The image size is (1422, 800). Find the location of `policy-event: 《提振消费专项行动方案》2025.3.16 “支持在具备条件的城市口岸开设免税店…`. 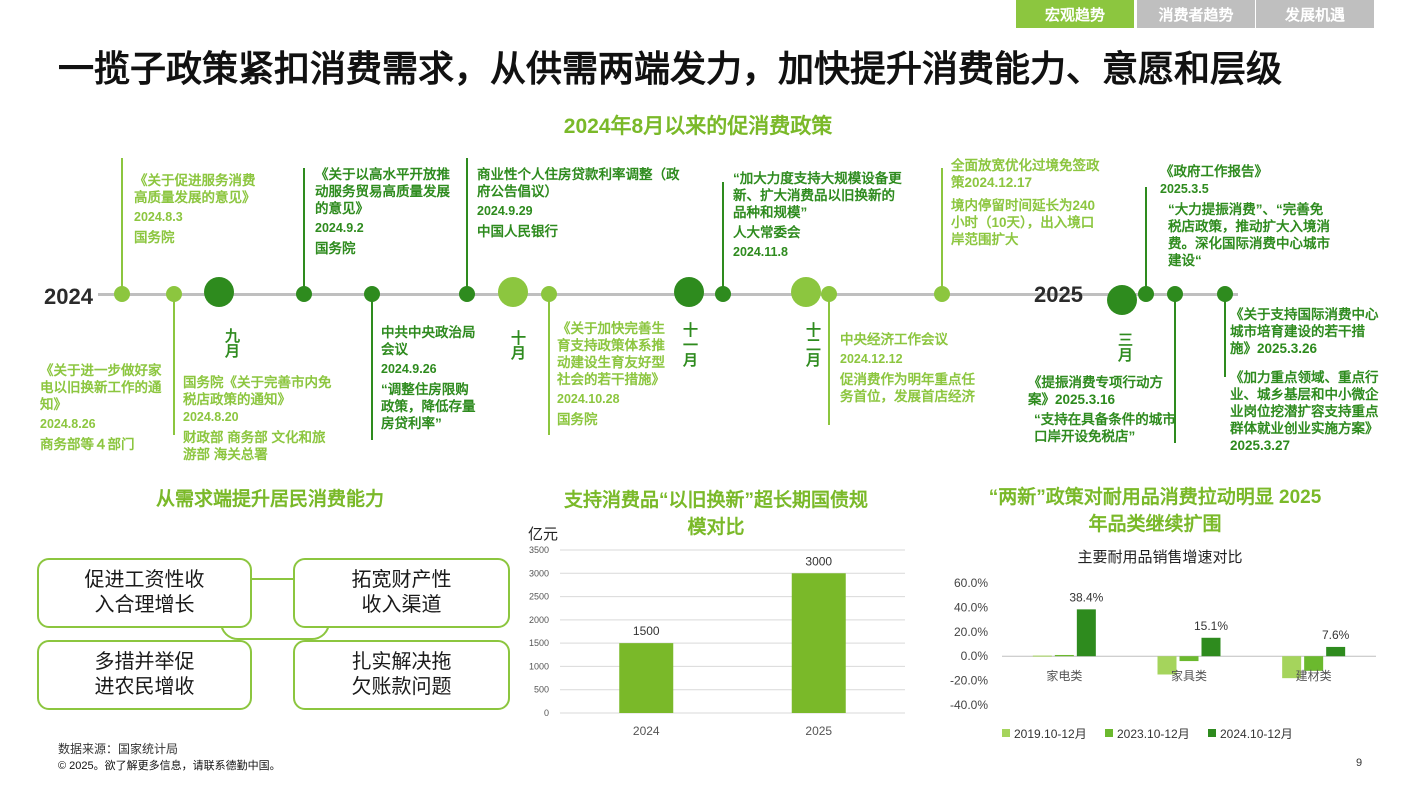

policy-event: 《提振消费专项行动方案》2025.3.16 “支持在具备条件的城市口岸开设免税店… is located at coordinates (1102, 409).